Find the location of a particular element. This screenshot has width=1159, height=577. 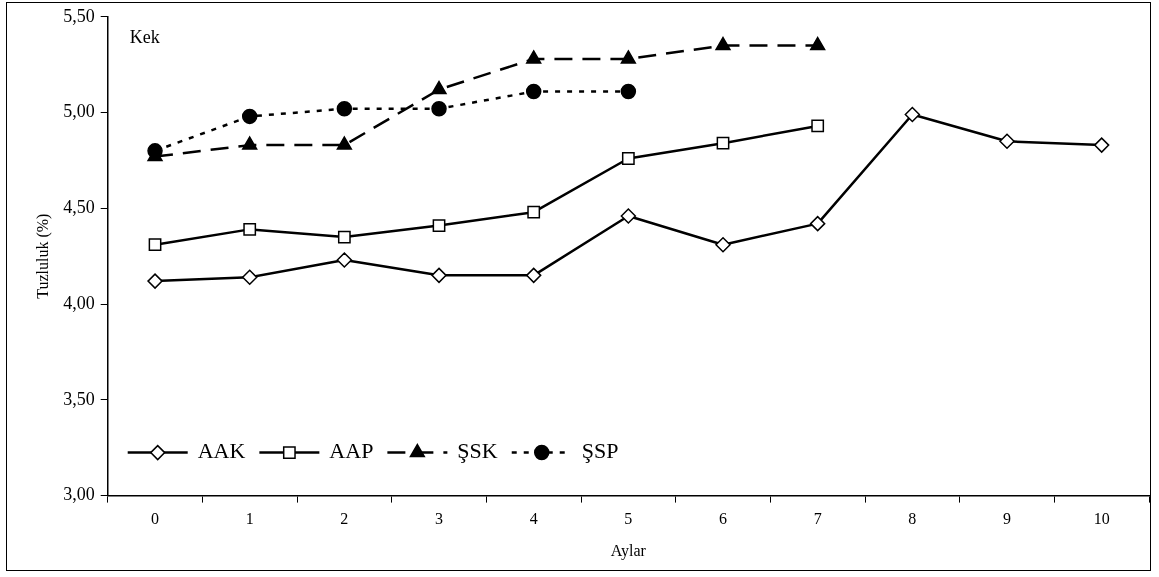

y-tick-label: 4,00 is located at coordinates (79, 302).